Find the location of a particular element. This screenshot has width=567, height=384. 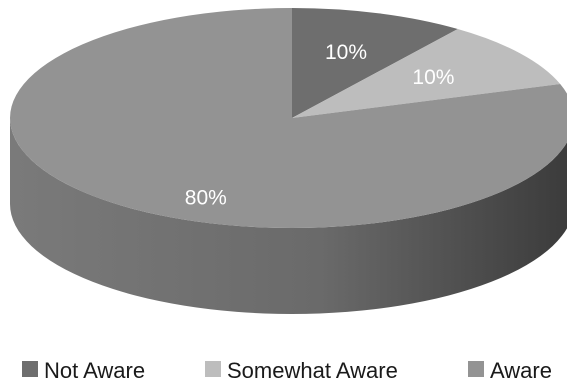

legend-label-somewhat-aware: Somewhat Aware is located at coordinates (312, 370).